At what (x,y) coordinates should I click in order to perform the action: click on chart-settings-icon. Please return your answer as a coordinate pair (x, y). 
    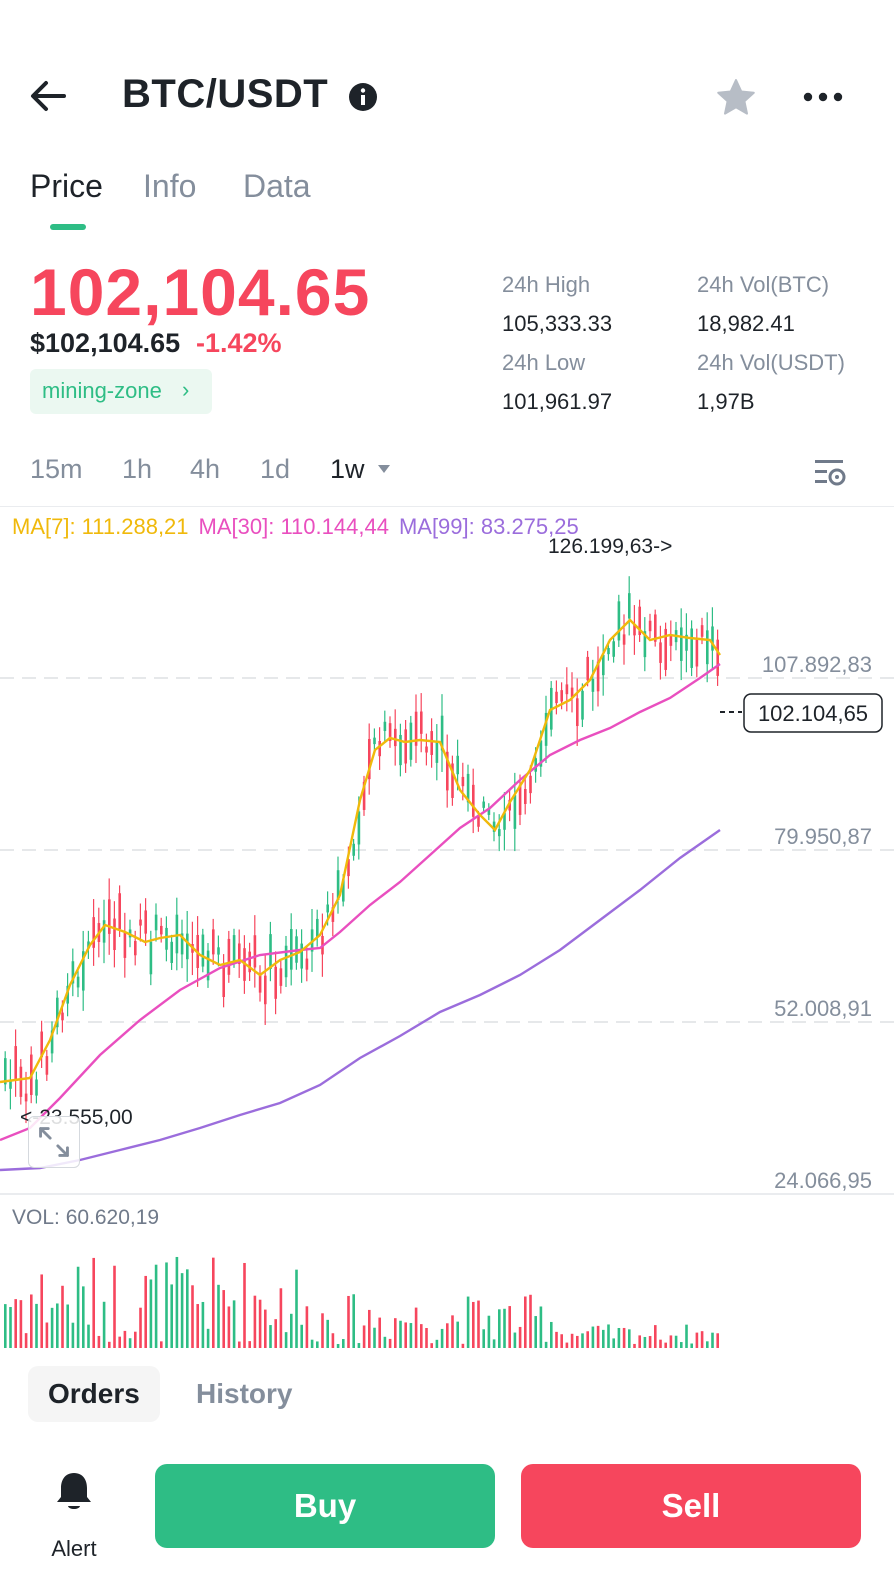
    Looking at the image, I should click on (830, 472).